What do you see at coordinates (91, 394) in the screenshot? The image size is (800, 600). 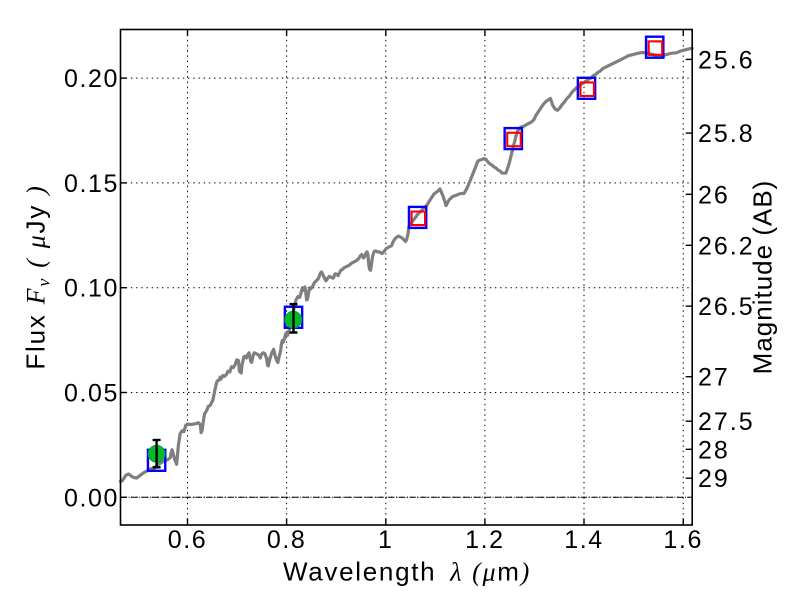 I see `svg-text: 0.05` at bounding box center [91, 394].